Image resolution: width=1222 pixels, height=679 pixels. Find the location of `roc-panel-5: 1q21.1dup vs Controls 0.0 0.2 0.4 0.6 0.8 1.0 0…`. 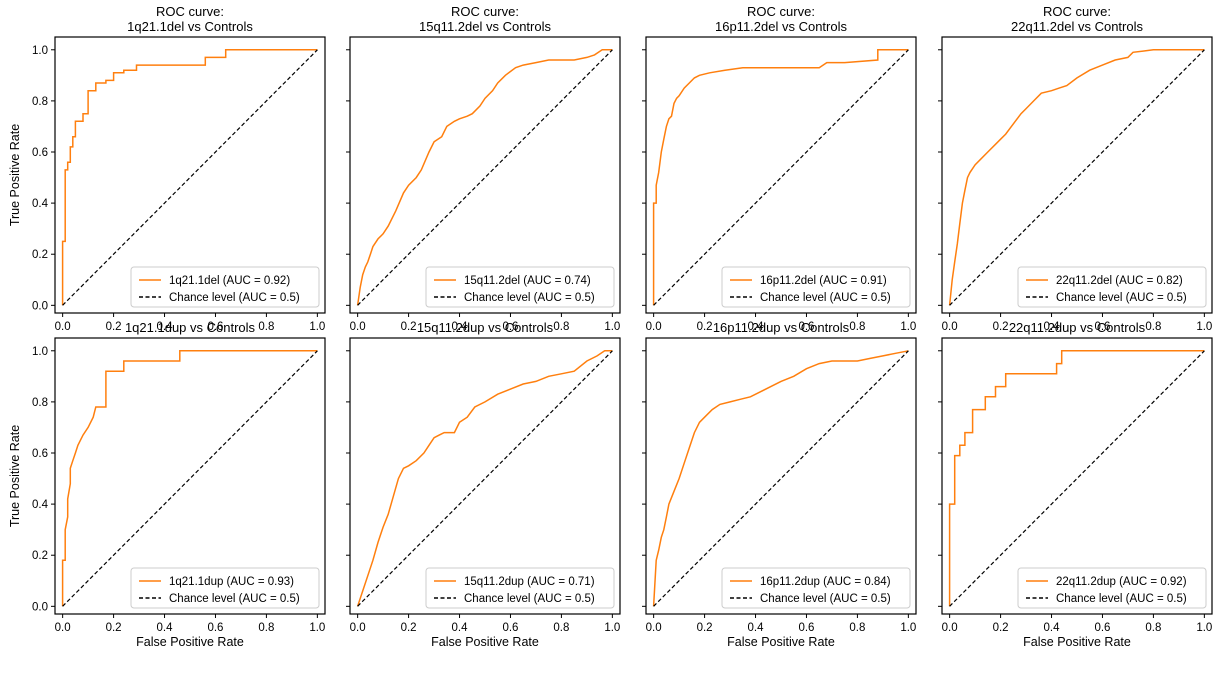

roc-panel-5: 1q21.1dup vs Controls 0.0 0.2 0.4 0.6 0.8 1.0 0… is located at coordinates (167, 484).